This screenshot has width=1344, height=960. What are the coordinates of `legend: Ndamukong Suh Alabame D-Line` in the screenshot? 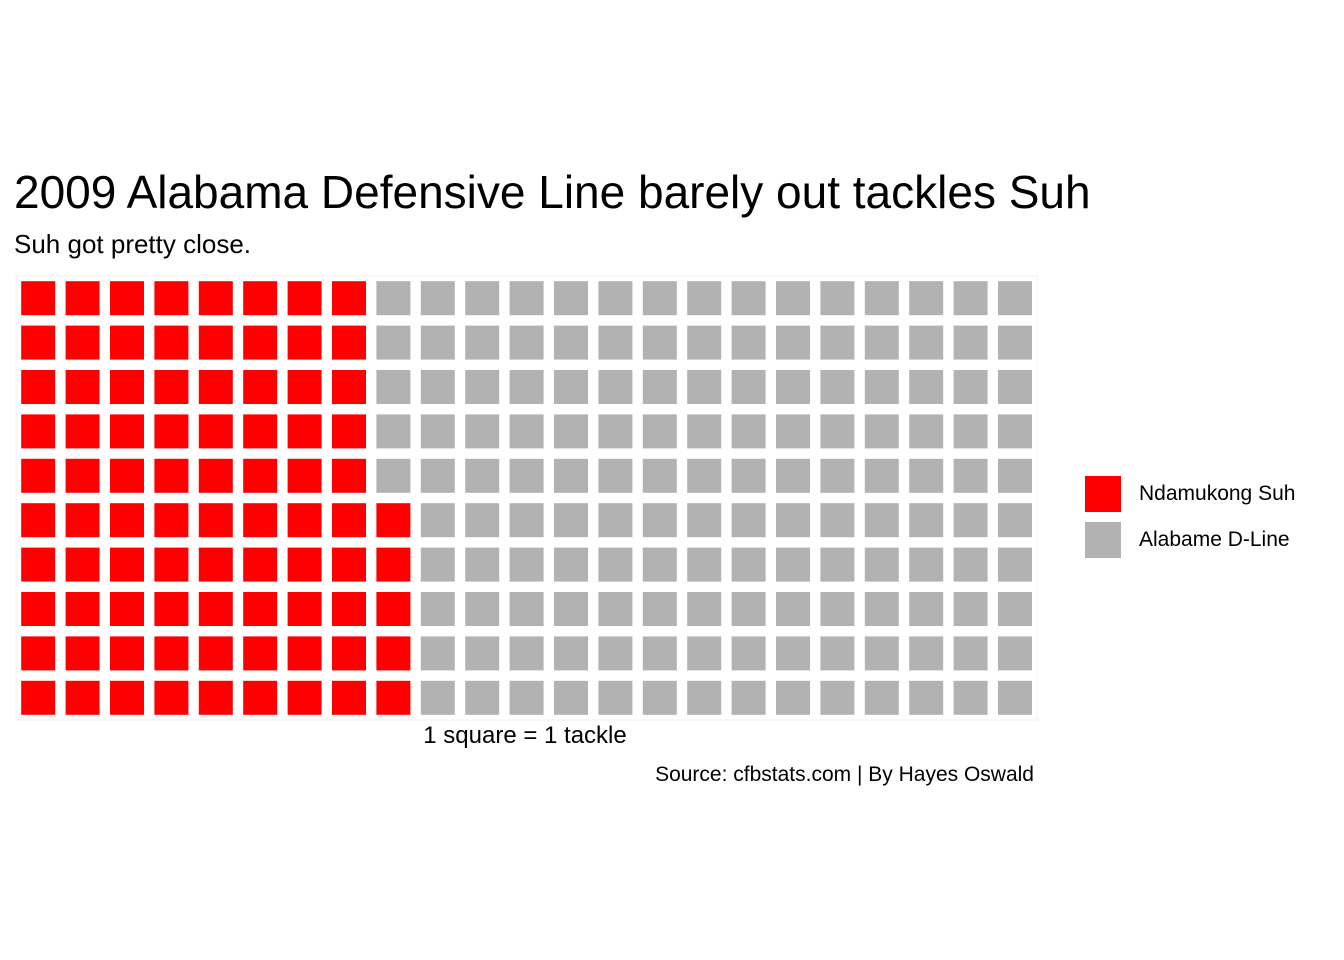 It's located at (1190, 522).